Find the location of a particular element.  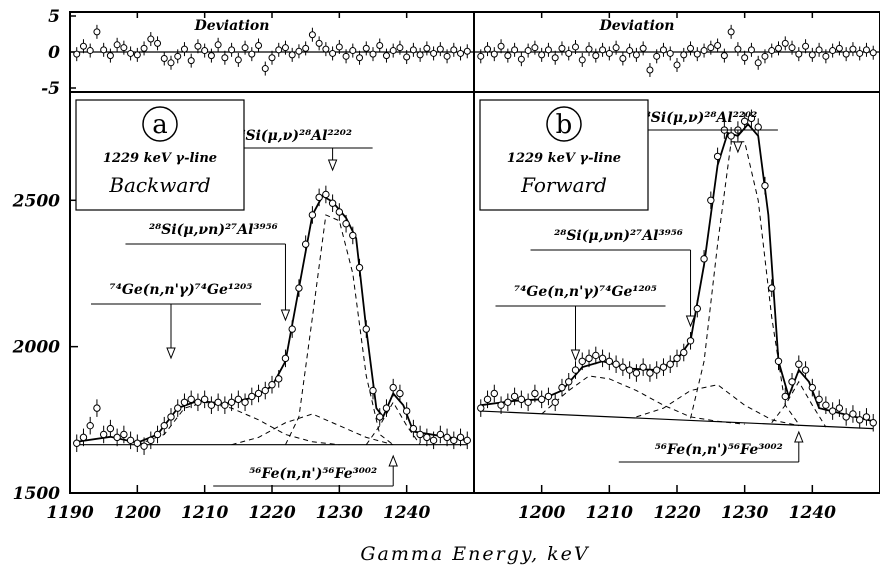

x-tick-label: 1220 is located at coordinates (271, 513).